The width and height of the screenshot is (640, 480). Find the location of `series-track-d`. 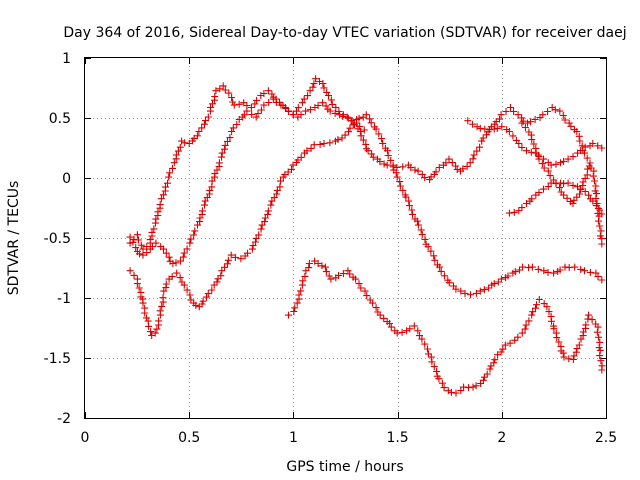

series-track-d is located at coordinates (445, 327).